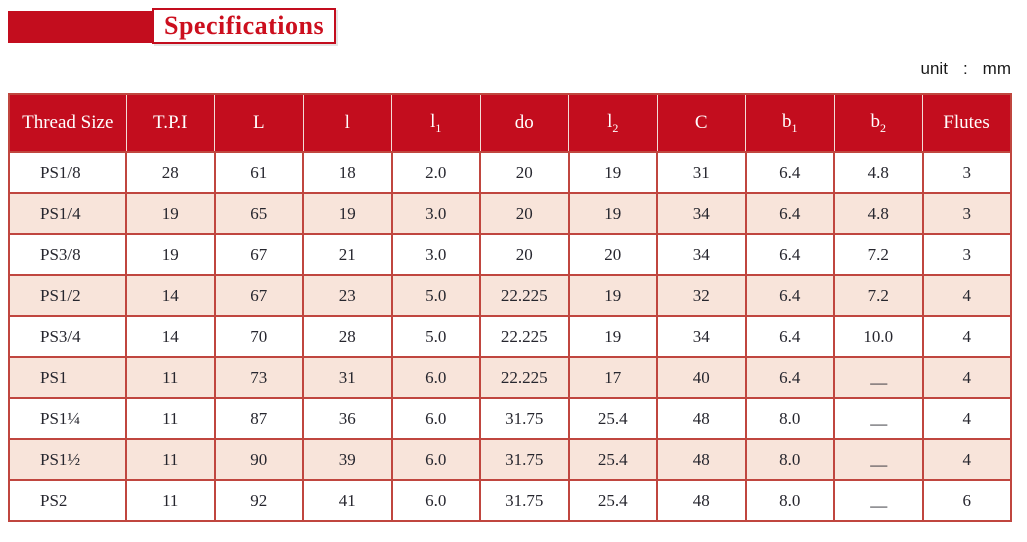  What do you see at coordinates (67, 459) in the screenshot?
I see `thread-size-cell: PS1½` at bounding box center [67, 459].